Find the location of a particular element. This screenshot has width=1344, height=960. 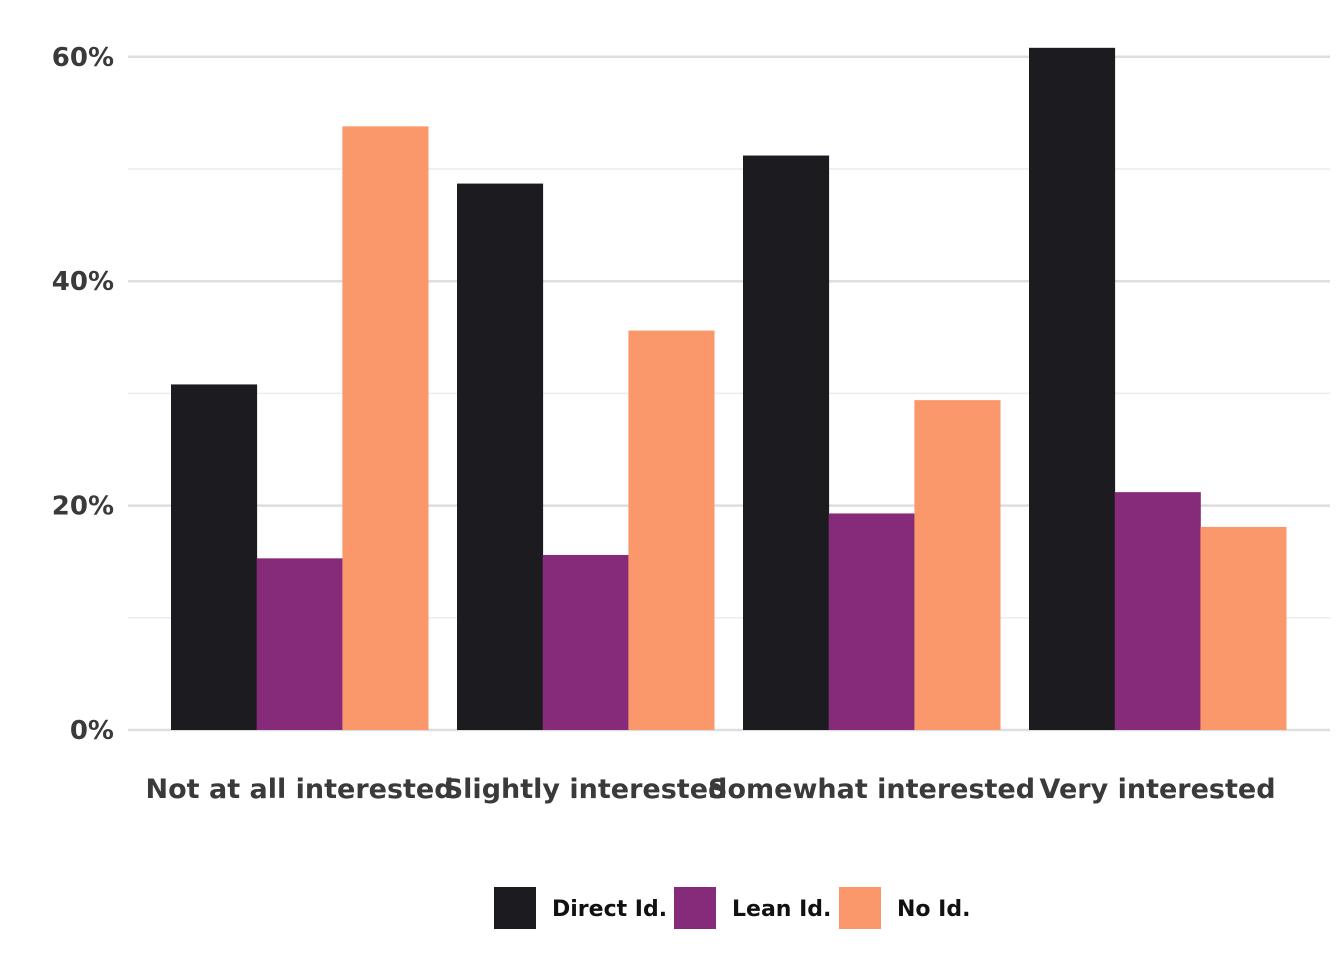

legend-item: Lean Id. is located at coordinates (752, 908).